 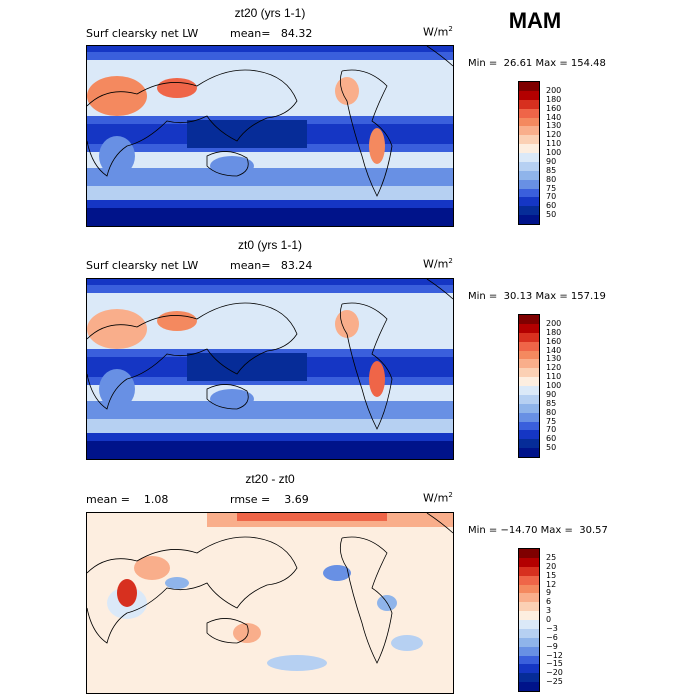 What do you see at coordinates (552, 637) in the screenshot?
I see `colorbar-tick-label: −6` at bounding box center [552, 637].